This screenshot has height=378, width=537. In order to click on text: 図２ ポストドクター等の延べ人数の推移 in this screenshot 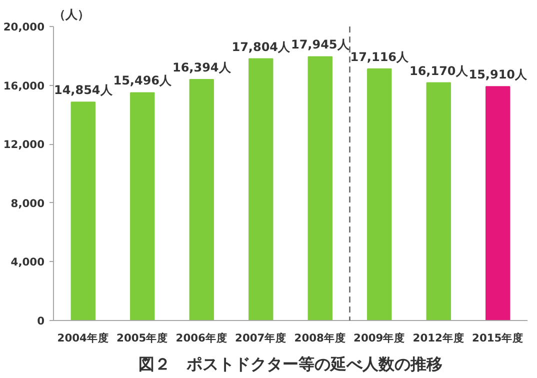, I will do `click(290, 364)`.